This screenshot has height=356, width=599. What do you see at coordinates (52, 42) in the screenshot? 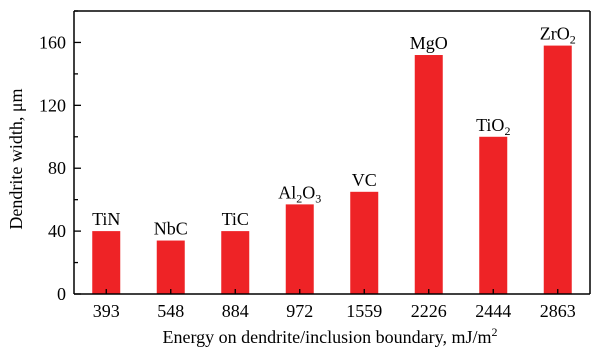
I see `y-tick-label-160: 160` at bounding box center [52, 42].